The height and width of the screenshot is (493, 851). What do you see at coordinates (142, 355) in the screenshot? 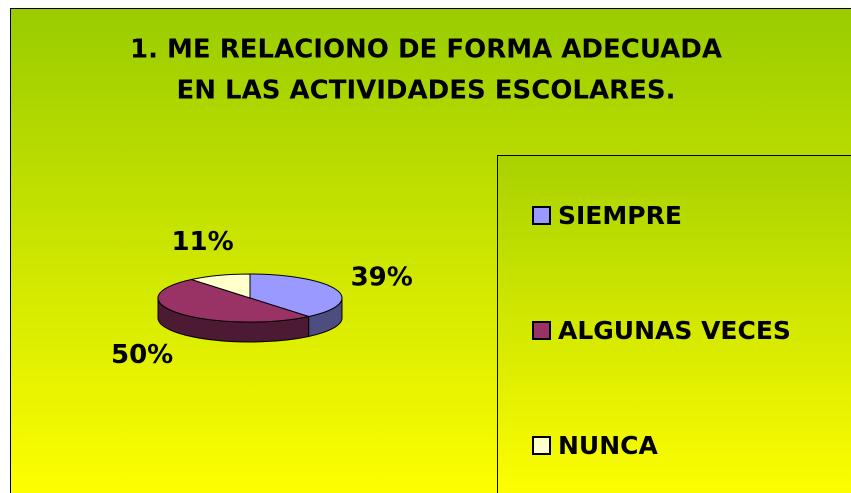
I see `data-label: 50%` at bounding box center [142, 355].